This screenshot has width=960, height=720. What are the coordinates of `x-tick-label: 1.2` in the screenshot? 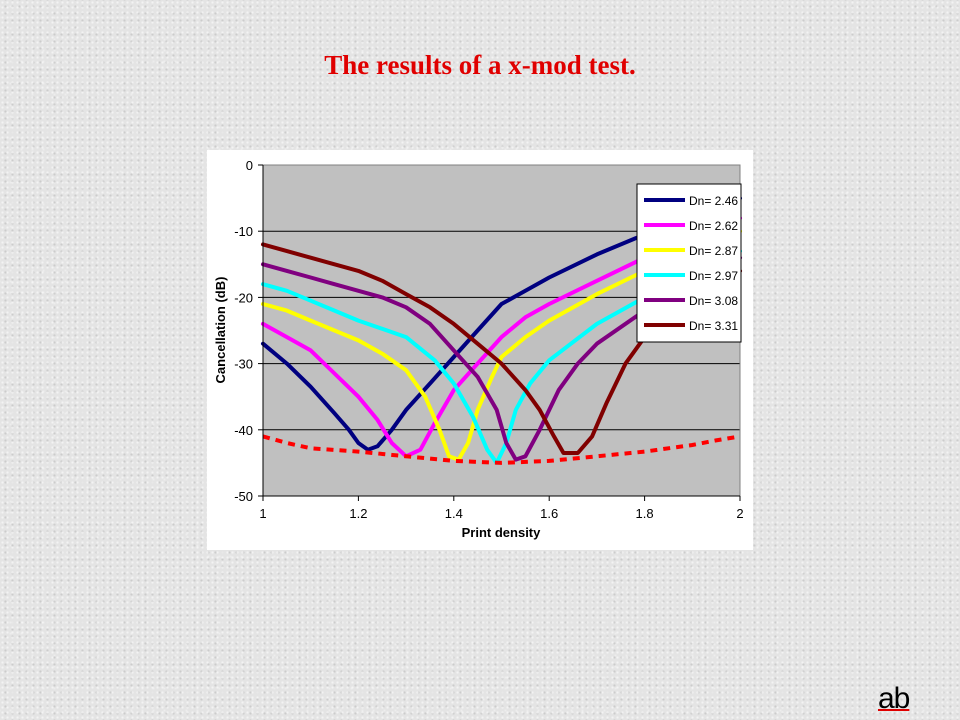 It's located at (358, 513).